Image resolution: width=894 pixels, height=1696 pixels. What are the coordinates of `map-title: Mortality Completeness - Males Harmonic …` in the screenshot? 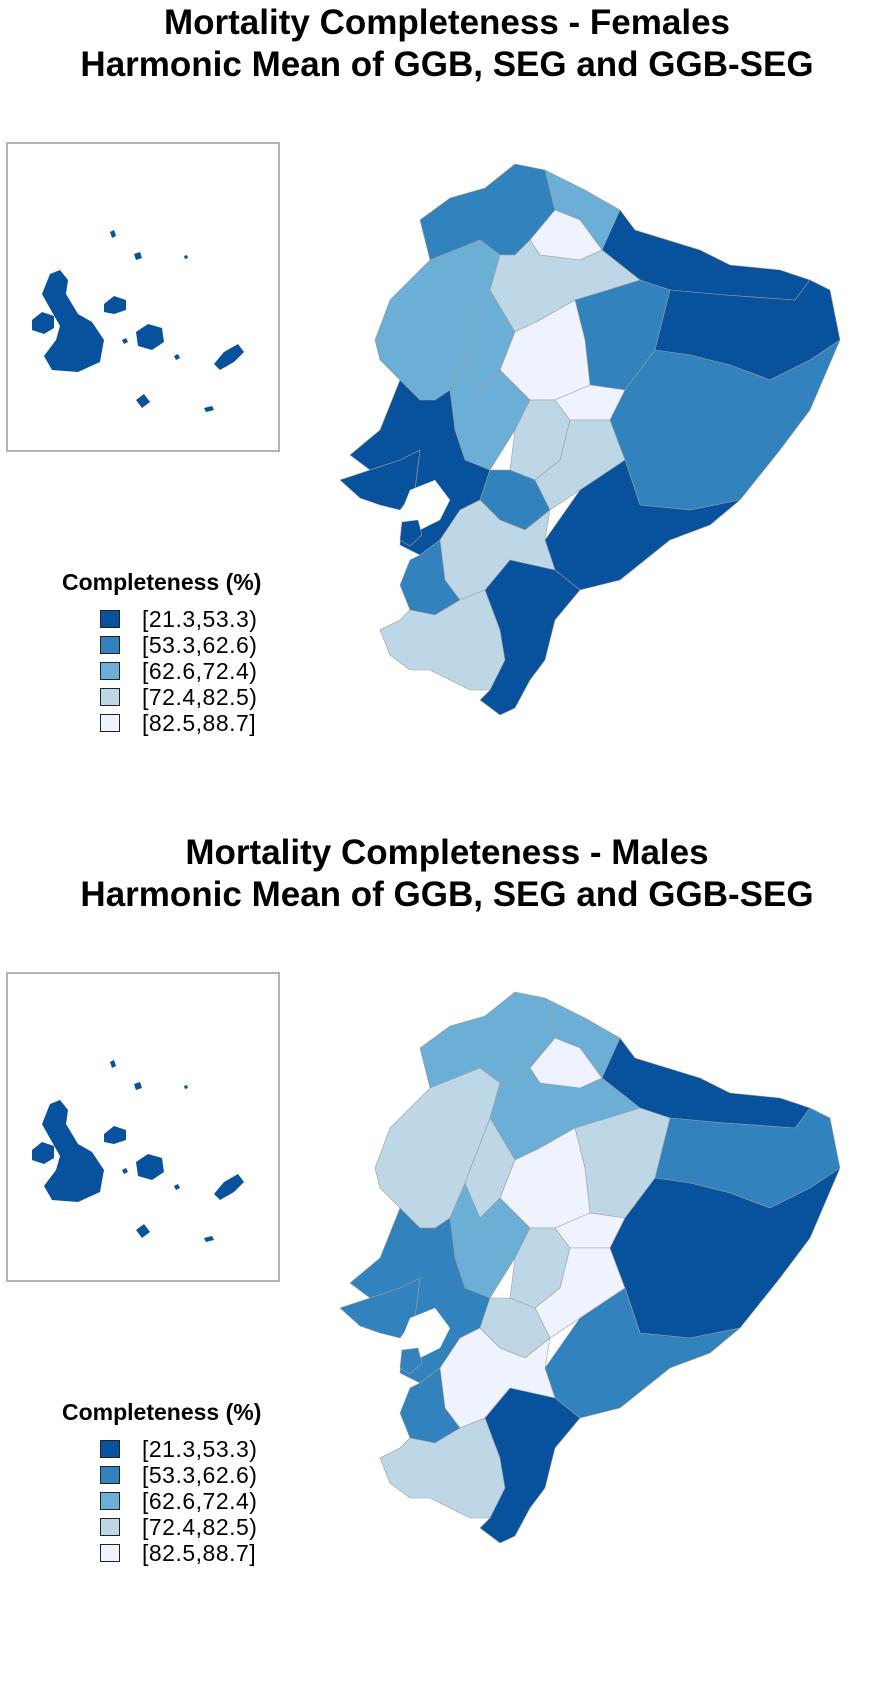 It's located at (447, 874).